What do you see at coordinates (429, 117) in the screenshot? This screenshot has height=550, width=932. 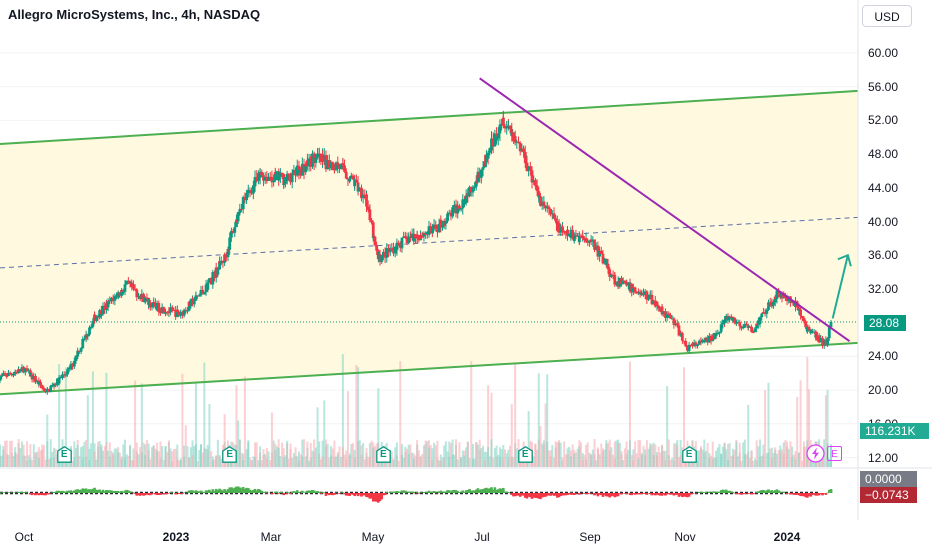 I see `channel-upper-line` at bounding box center [429, 117].